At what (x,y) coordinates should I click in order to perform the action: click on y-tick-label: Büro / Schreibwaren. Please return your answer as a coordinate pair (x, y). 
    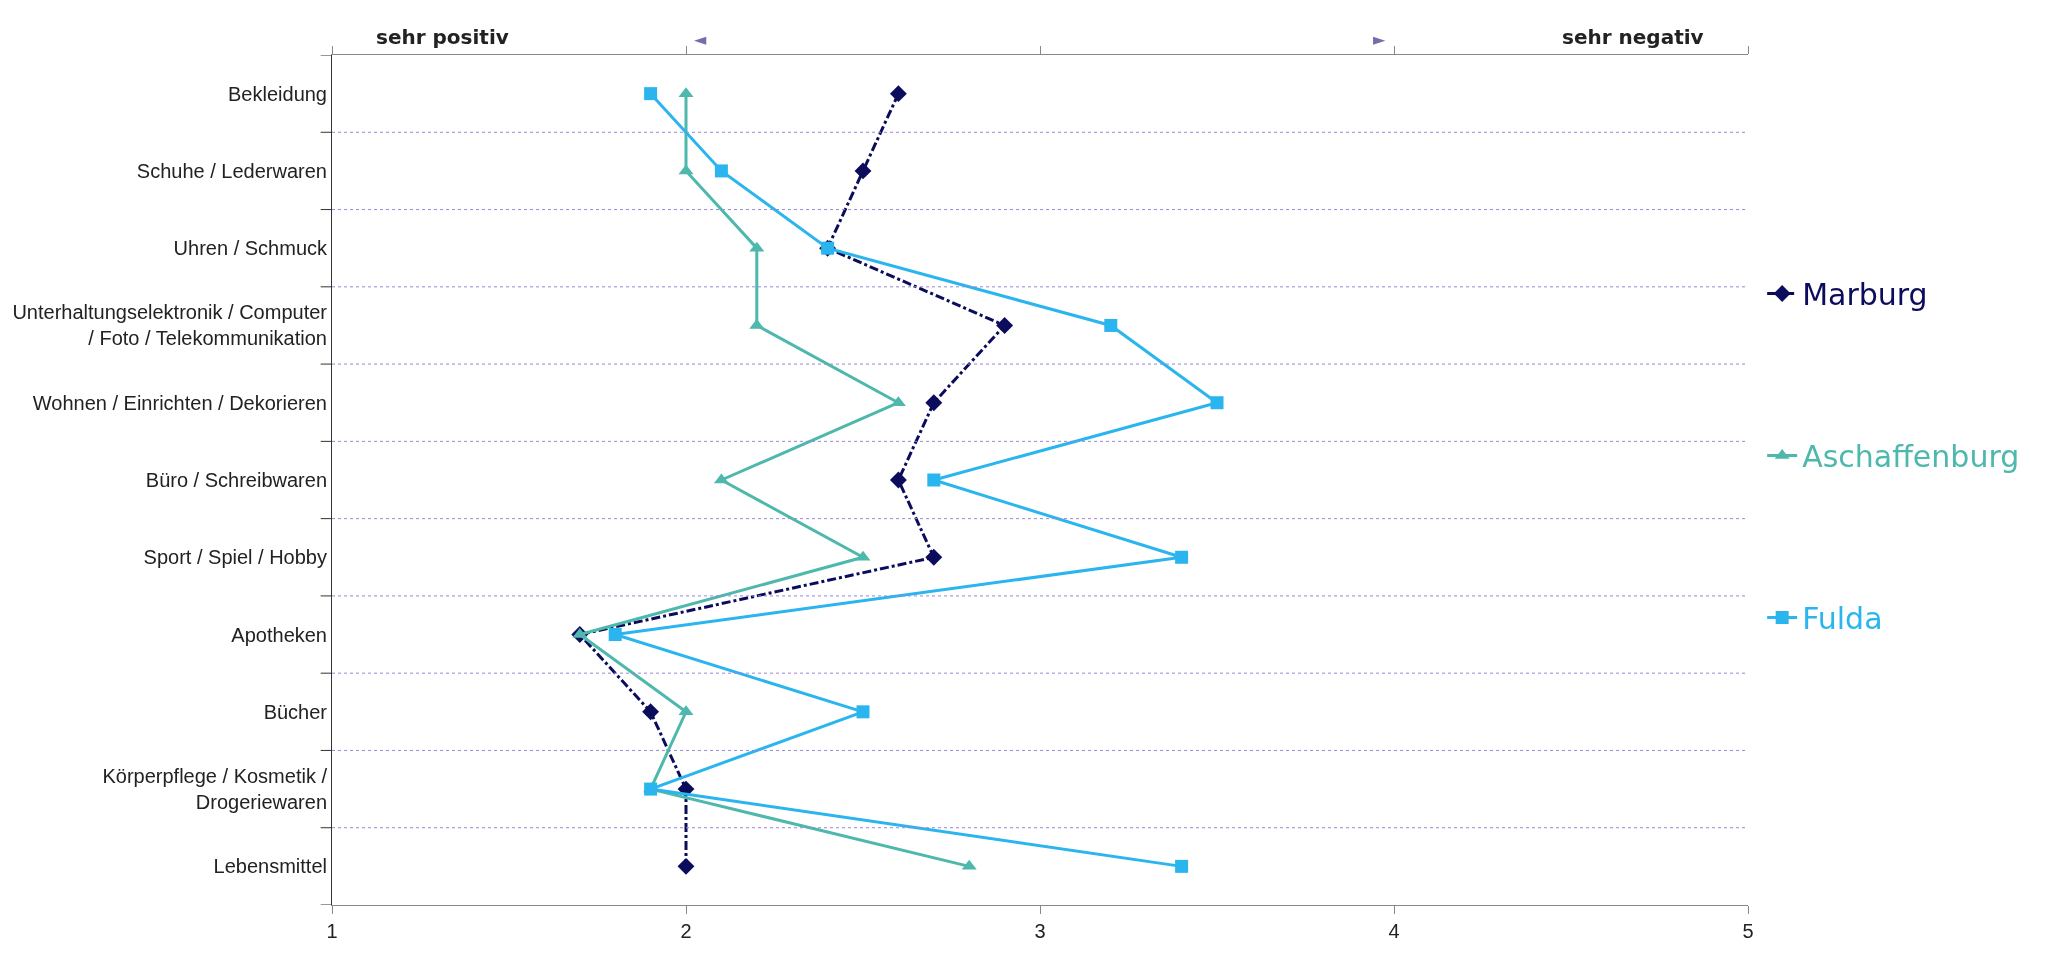
    Looking at the image, I should click on (236, 480).